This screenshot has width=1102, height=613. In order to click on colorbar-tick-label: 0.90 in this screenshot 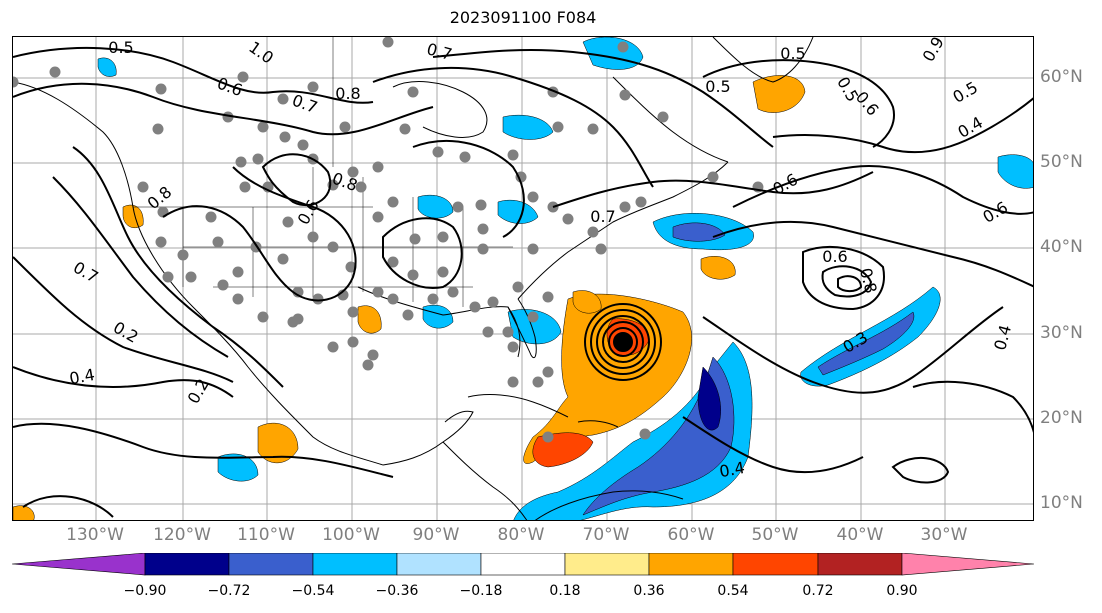, I will do `click(902, 591)`.